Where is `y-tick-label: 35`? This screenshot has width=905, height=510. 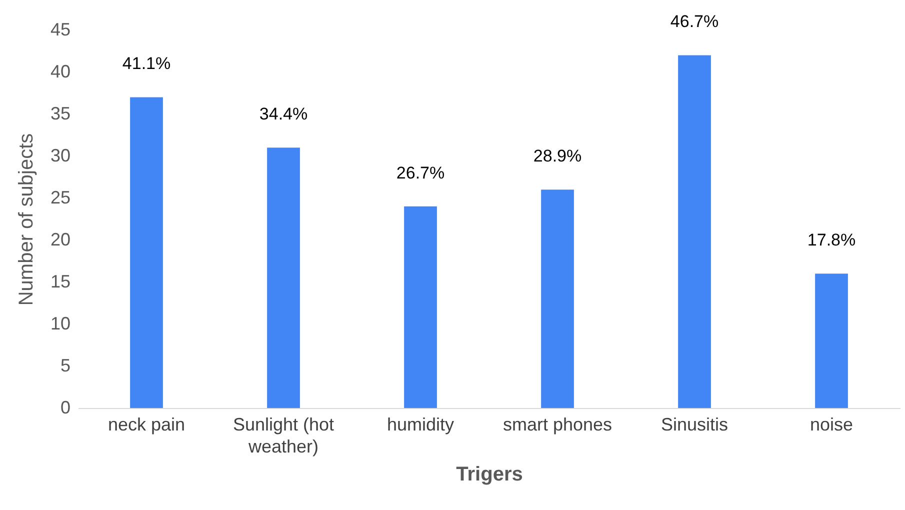
y-tick-label: 35 is located at coordinates (60, 114).